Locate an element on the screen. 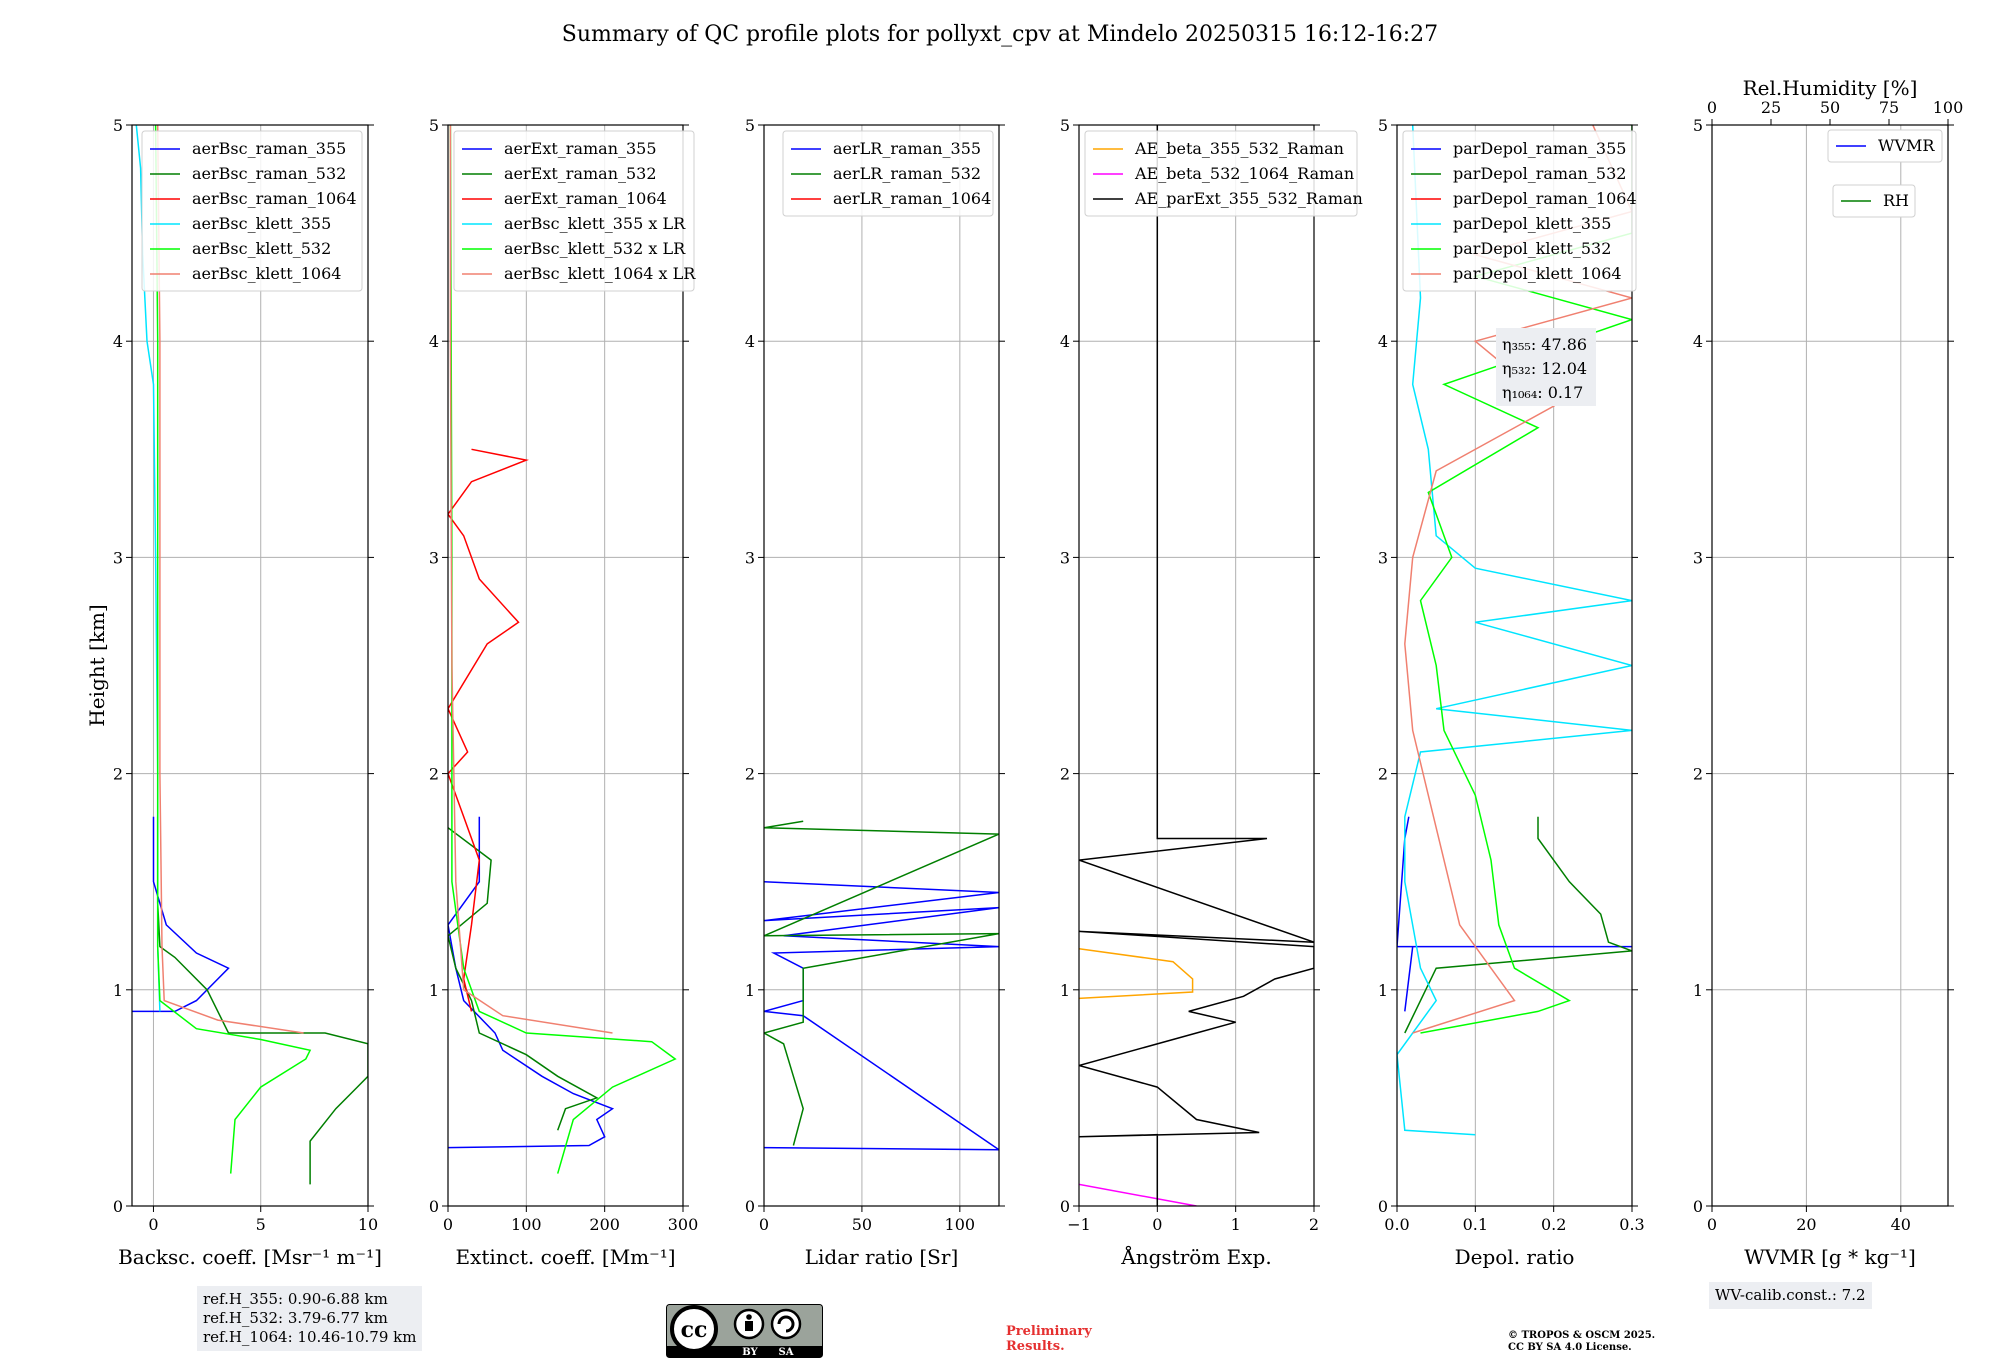 The image size is (2000, 1360). legend-label: aerBsc_klett_532 x LR is located at coordinates (595, 248).